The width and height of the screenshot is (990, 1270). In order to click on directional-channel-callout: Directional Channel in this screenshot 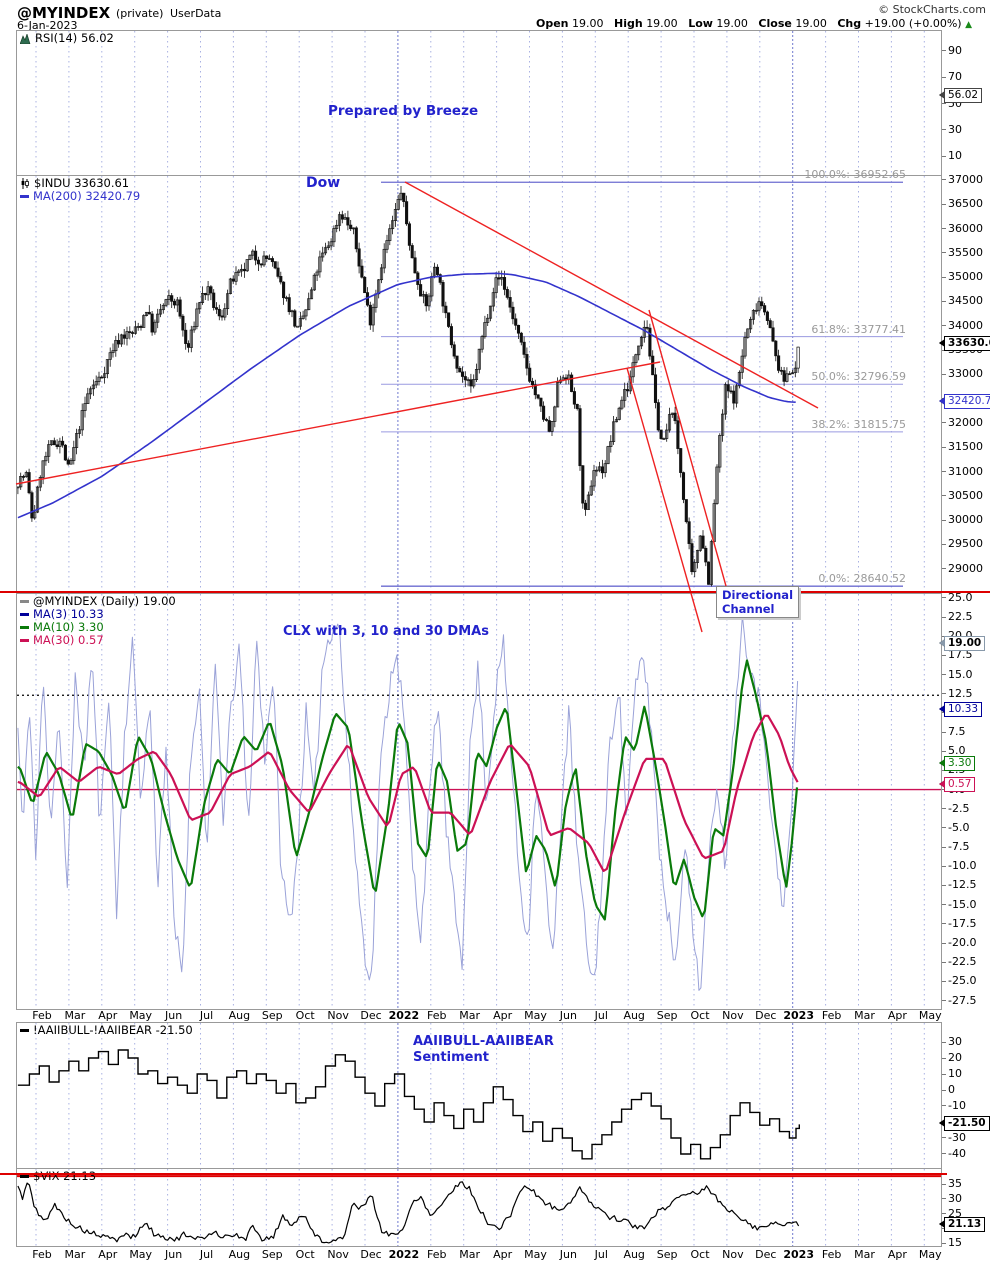, I will do `click(758, 602)`.